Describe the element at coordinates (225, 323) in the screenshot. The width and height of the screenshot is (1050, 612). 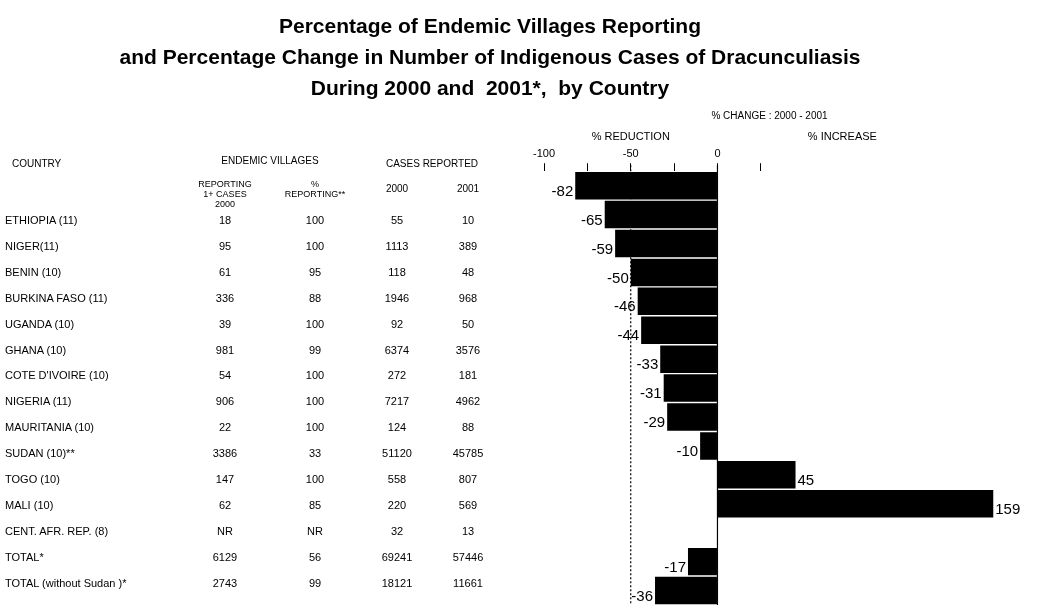
I see `text: 39` at that location.